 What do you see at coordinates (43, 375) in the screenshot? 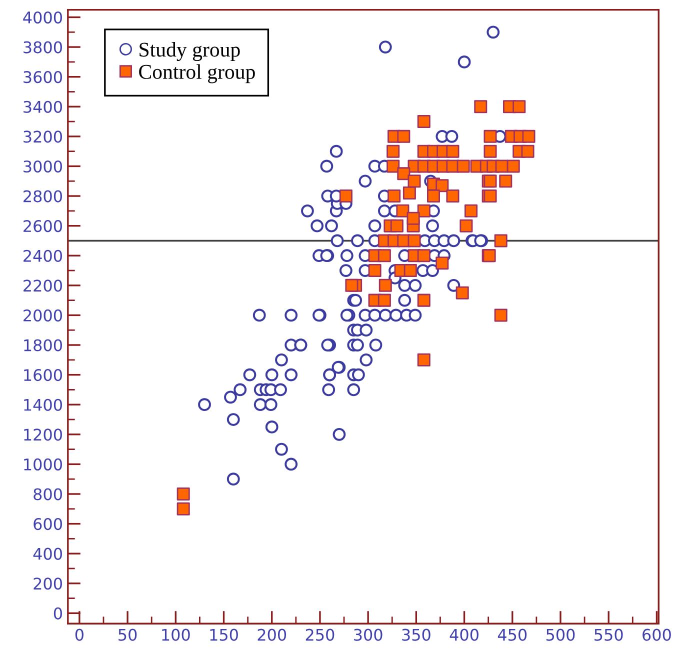
I see `y-tick-label: 1600` at bounding box center [43, 375].